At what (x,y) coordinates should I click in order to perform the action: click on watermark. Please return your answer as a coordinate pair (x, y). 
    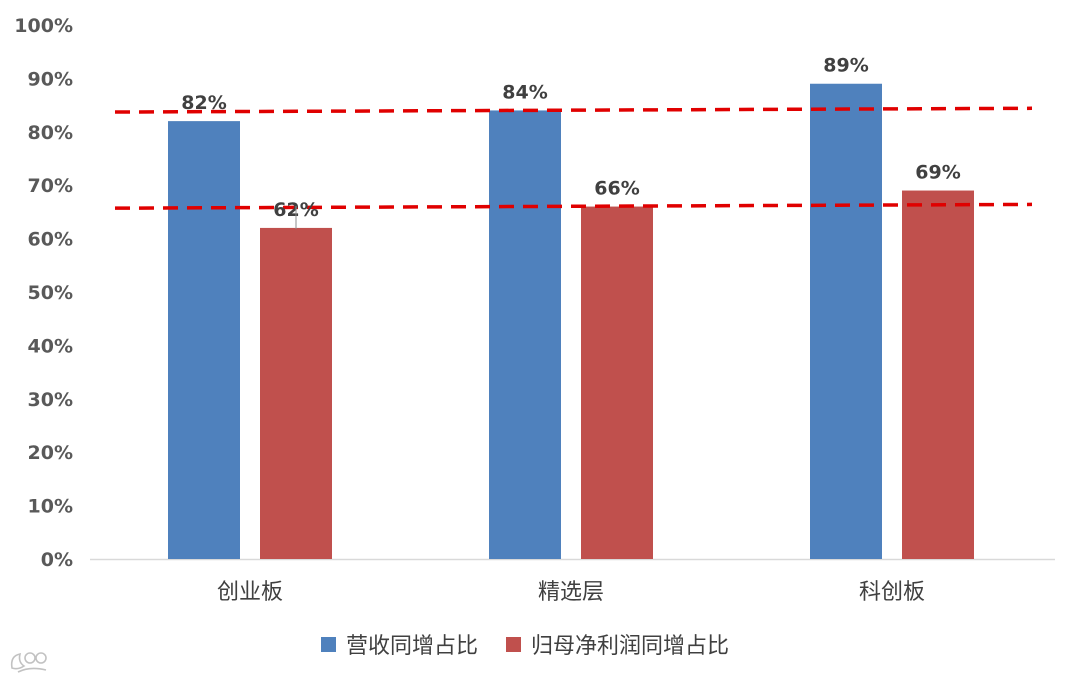
    Looking at the image, I should click on (29, 662).